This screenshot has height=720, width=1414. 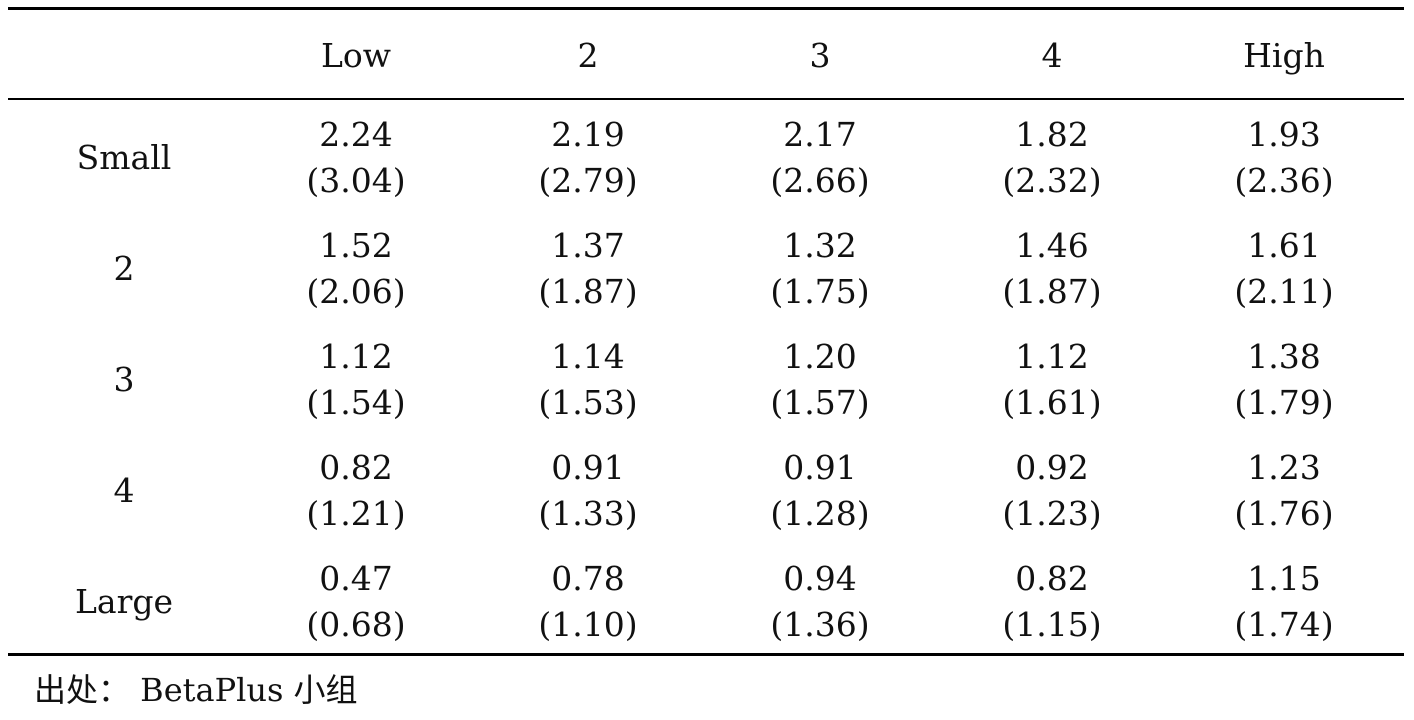 What do you see at coordinates (124, 490) in the screenshot?
I see `row-label: 4` at bounding box center [124, 490].